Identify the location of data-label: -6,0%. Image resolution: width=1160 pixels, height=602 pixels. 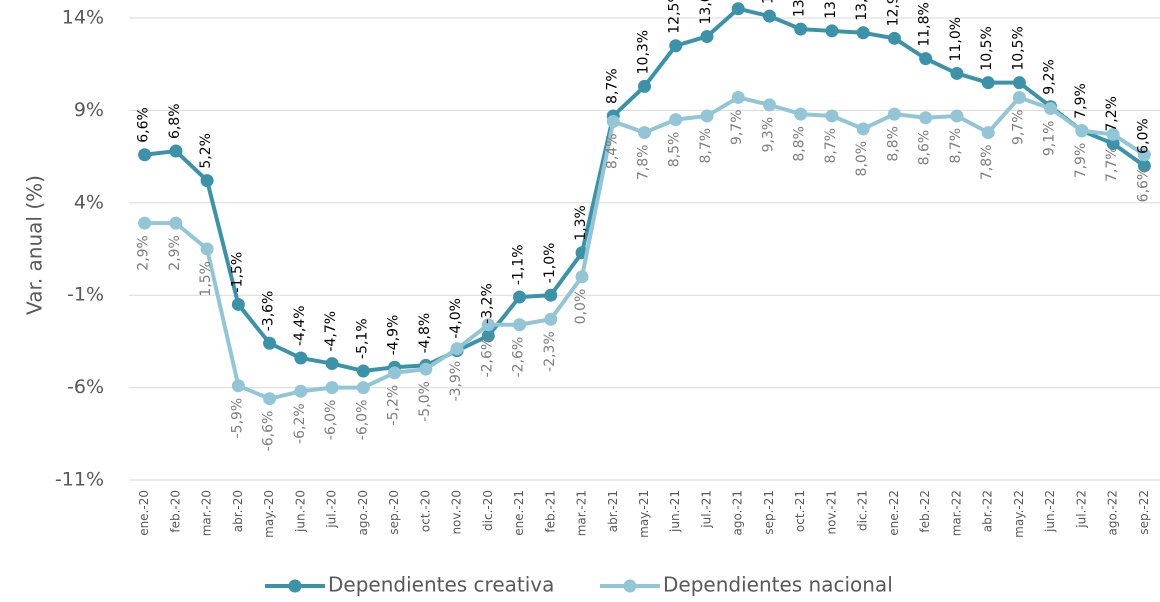
(362, 420).